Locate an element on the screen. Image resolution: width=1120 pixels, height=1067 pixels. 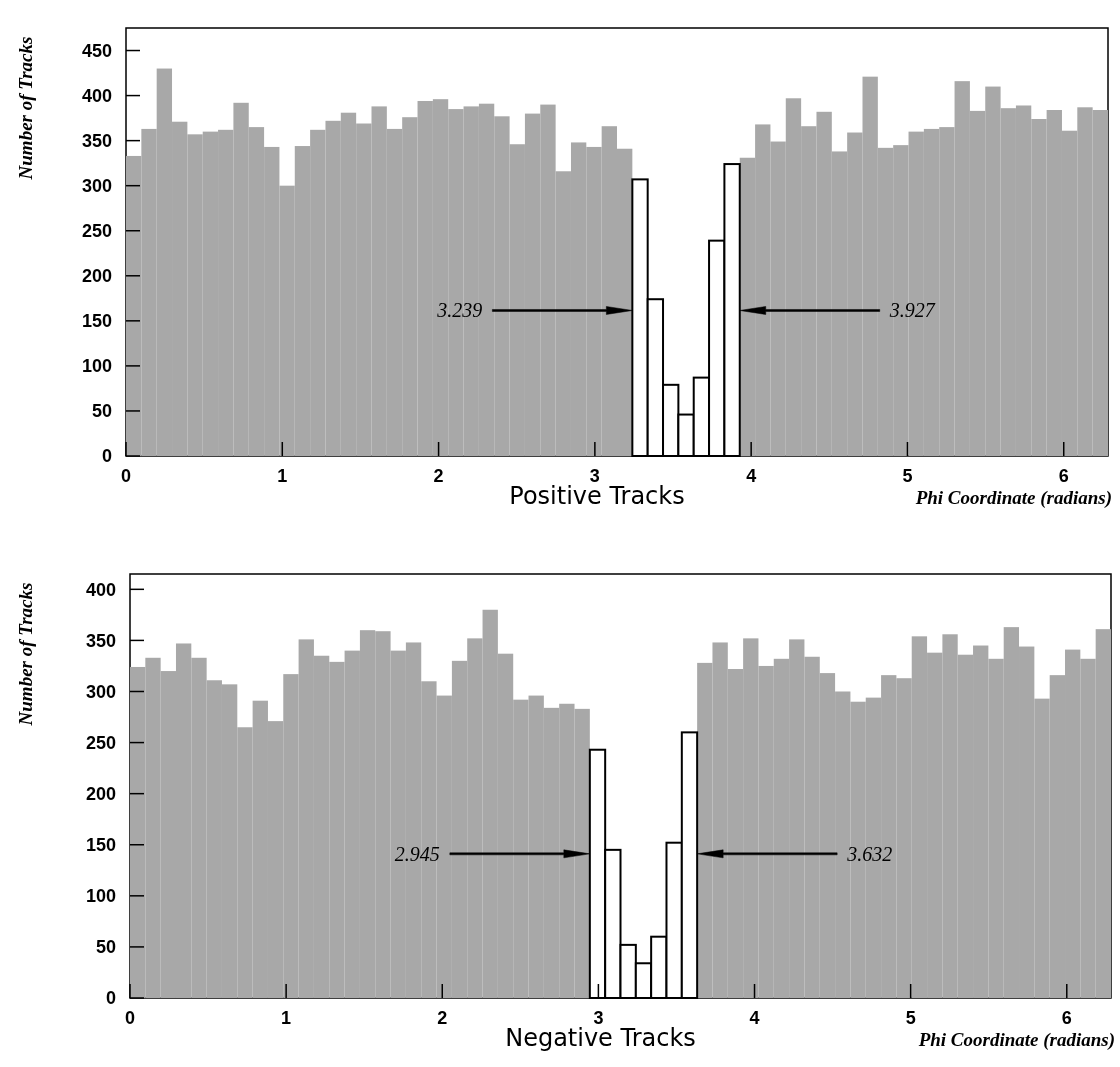
annotation: 3.239 is located at coordinates (459, 310).